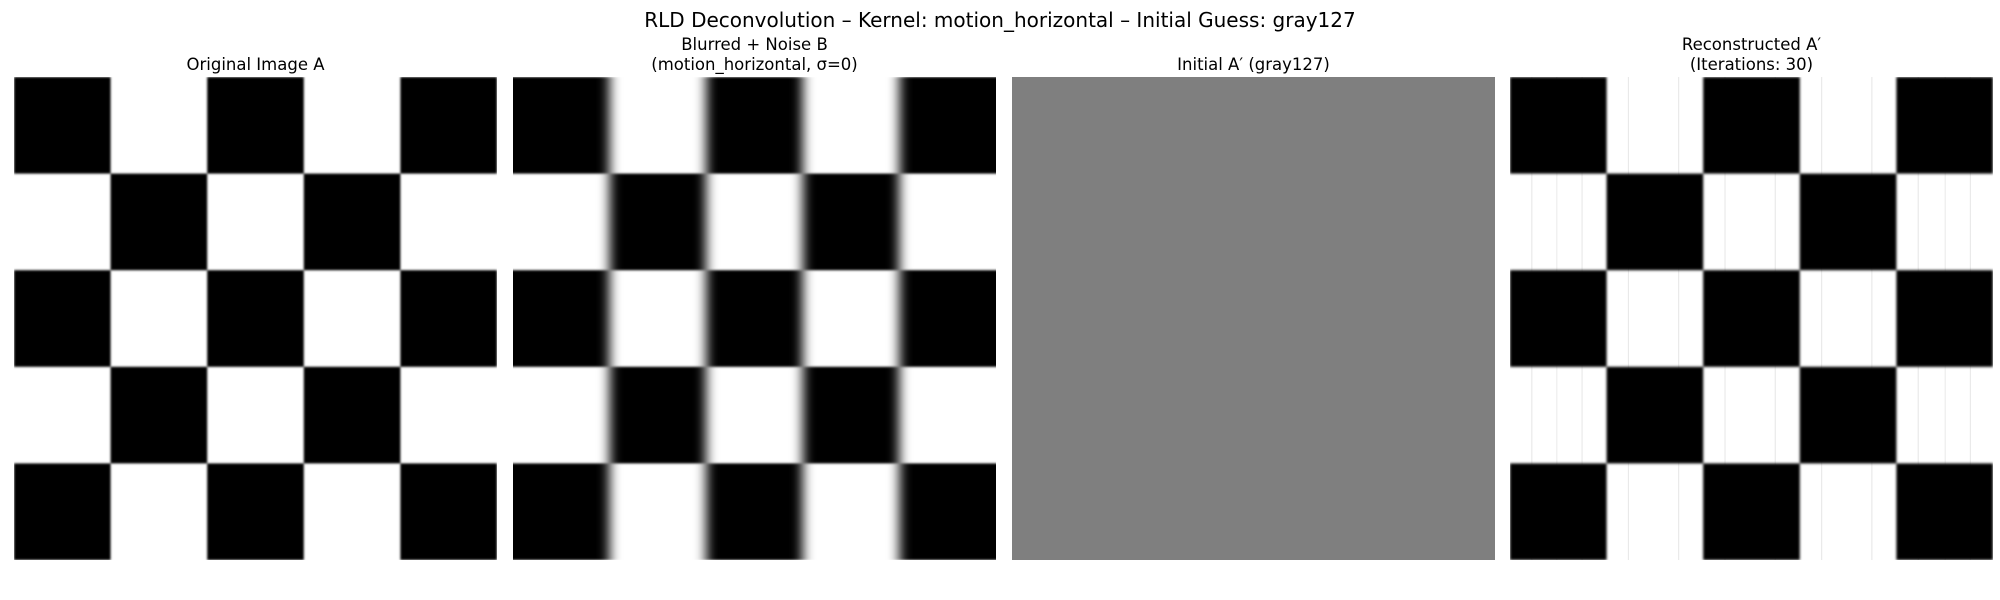 The image size is (2000, 600). I want to click on panel-title-reconstructed: Reconstructed A′ (Iterations: 30), so click(1735, 55).